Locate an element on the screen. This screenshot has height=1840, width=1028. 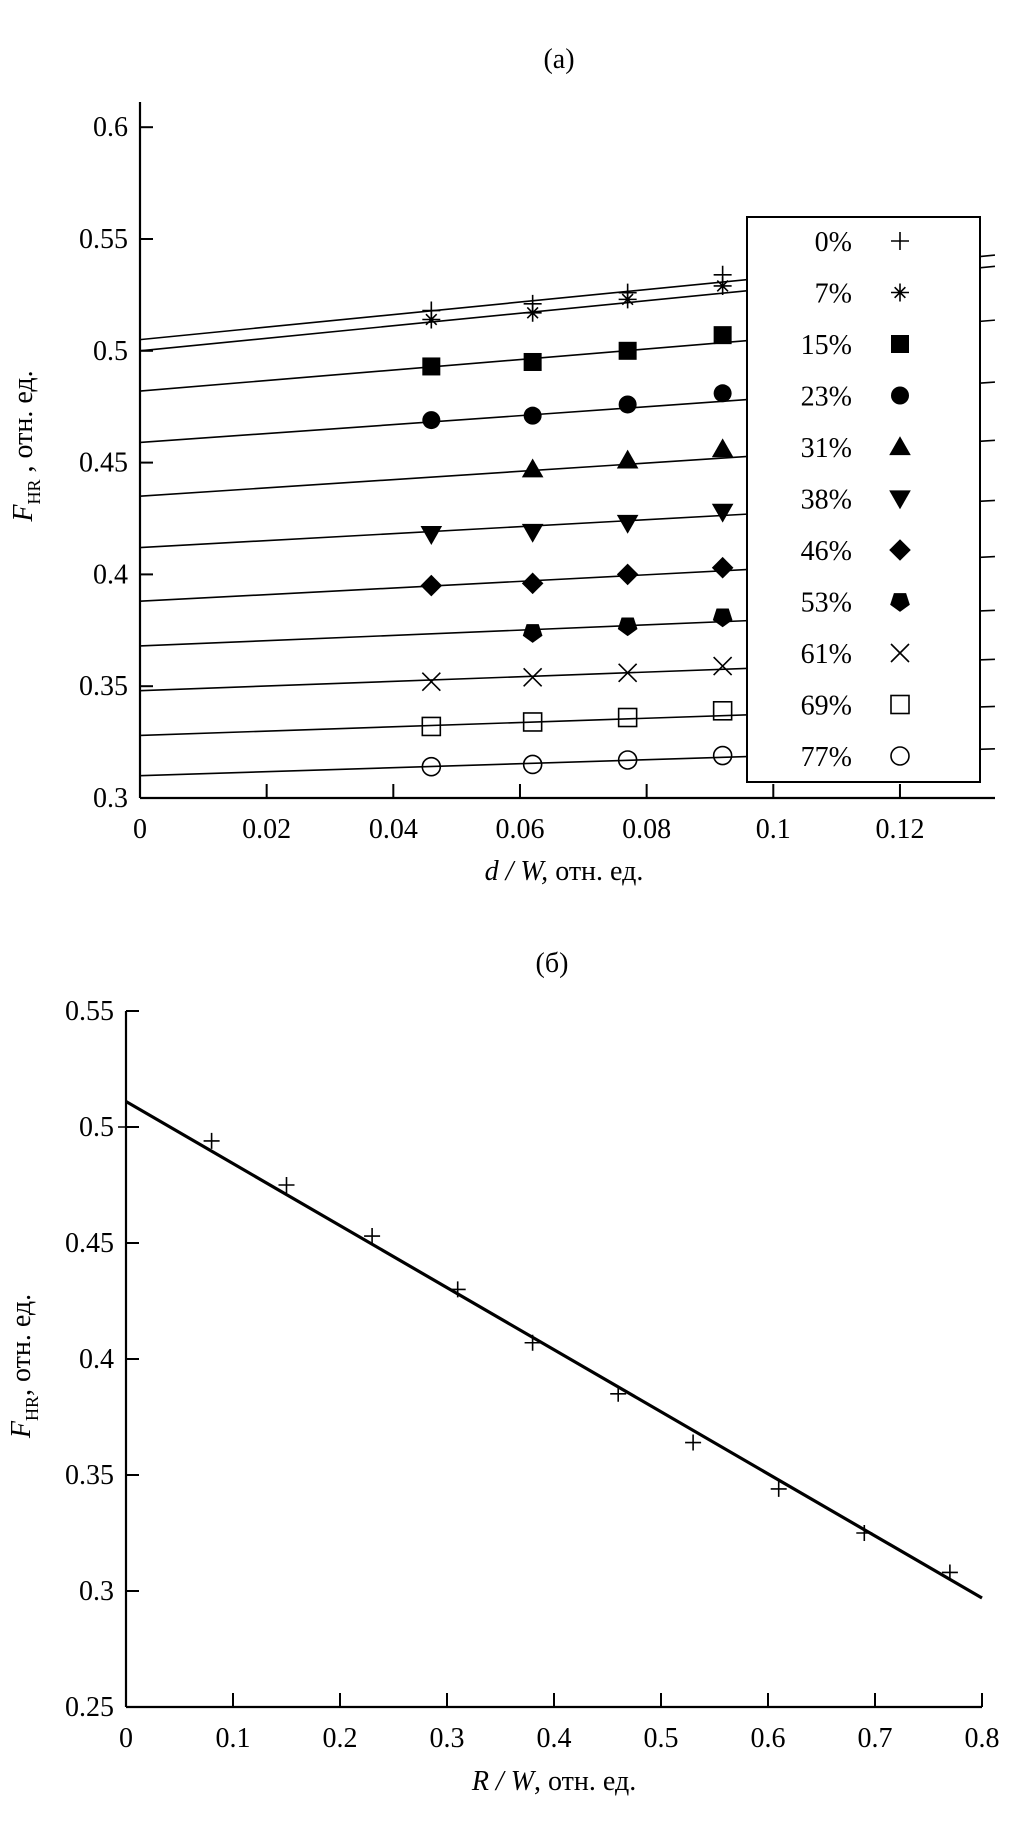
x-tick-label: 0.12 is located at coordinates (899, 829).